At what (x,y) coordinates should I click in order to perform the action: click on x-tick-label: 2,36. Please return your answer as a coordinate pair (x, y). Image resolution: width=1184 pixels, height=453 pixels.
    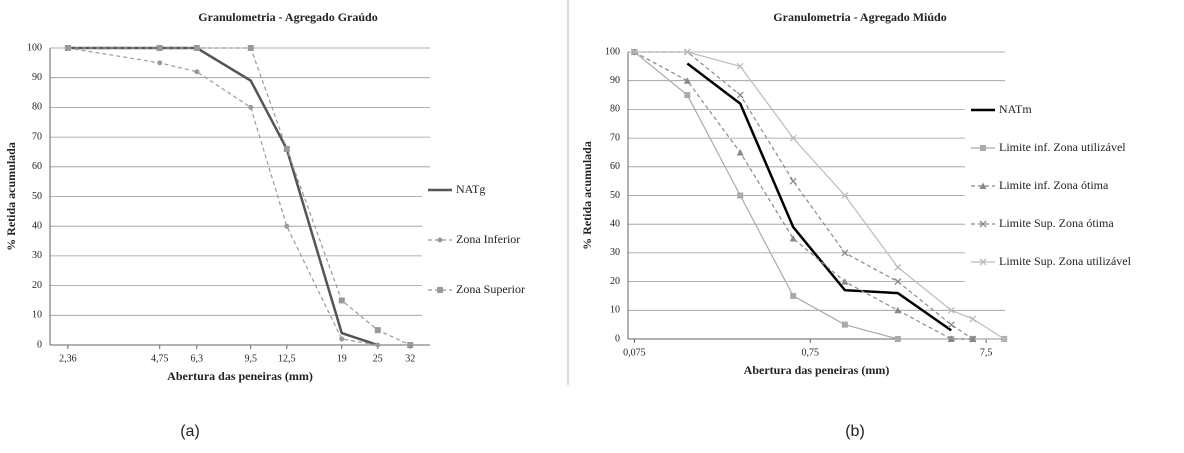
    Looking at the image, I should click on (68, 358).